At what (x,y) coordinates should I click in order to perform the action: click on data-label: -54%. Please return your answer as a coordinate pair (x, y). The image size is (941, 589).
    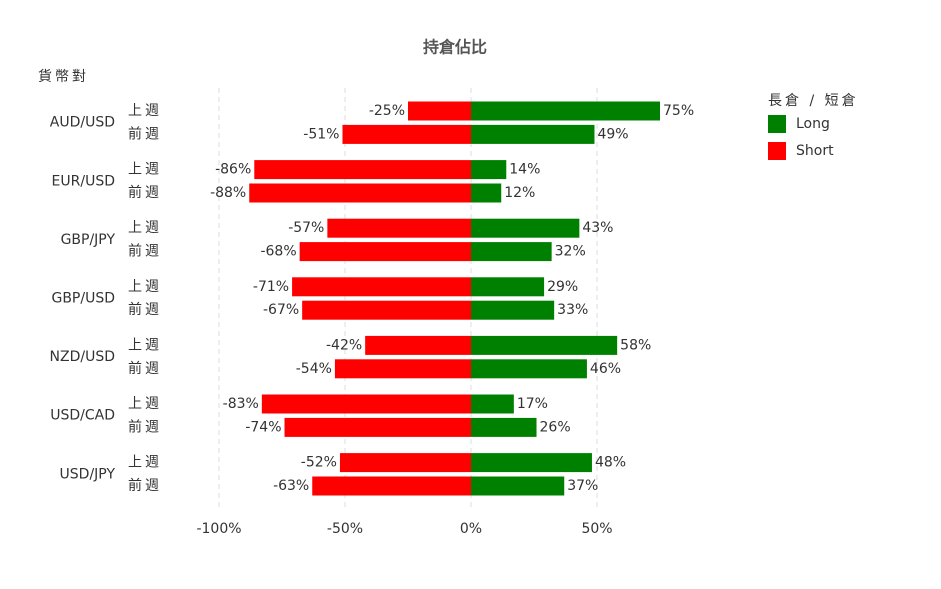
    Looking at the image, I should click on (314, 369).